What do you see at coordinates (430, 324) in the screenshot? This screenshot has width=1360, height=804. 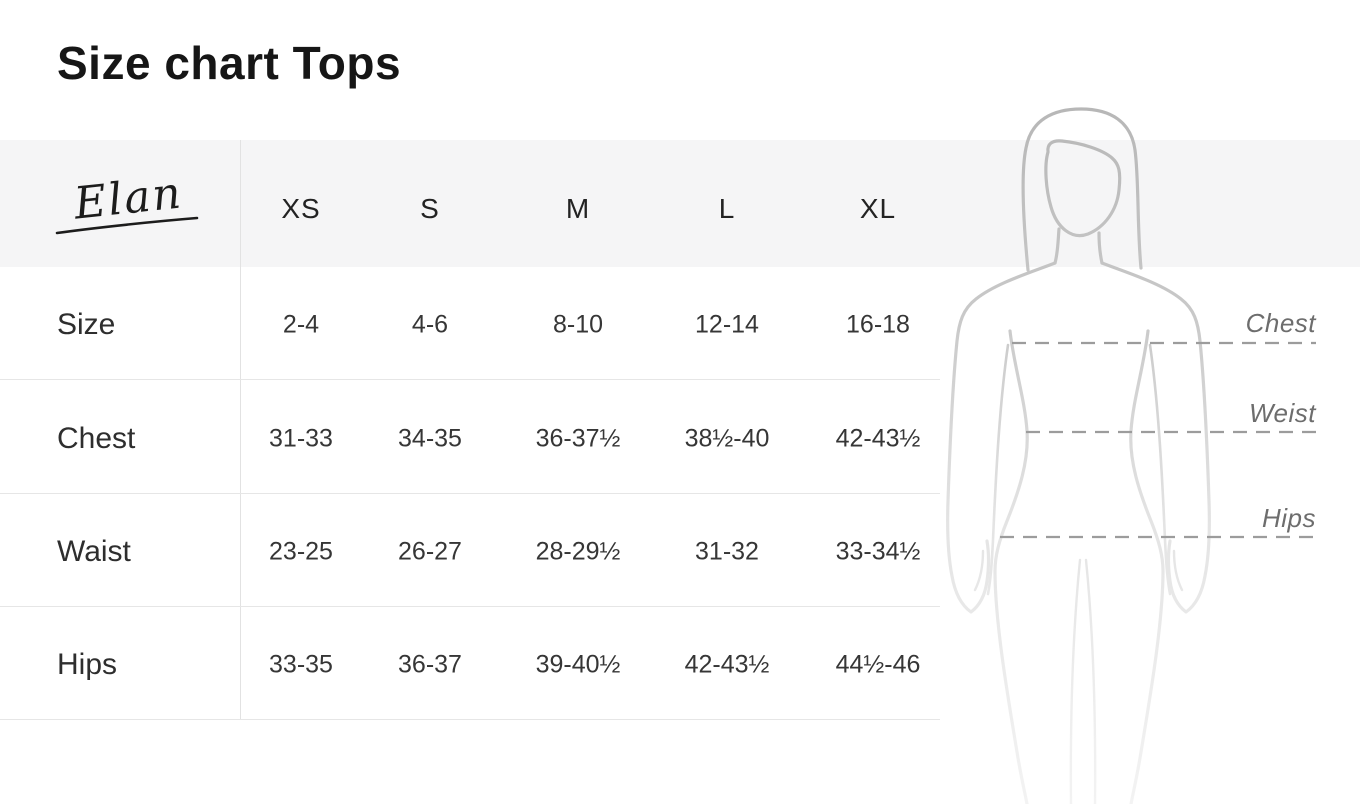 I see `cell-size-s: 4-6` at bounding box center [430, 324].